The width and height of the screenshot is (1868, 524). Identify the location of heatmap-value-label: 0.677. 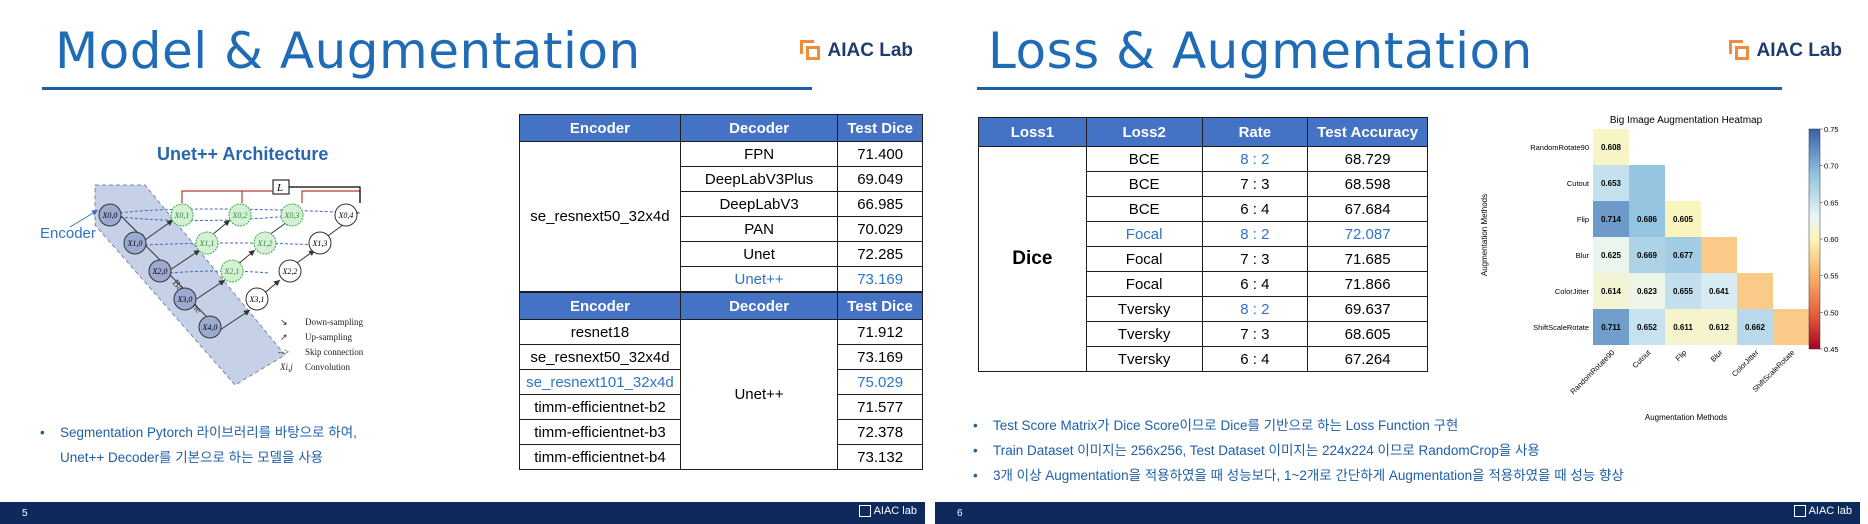
(1683, 255).